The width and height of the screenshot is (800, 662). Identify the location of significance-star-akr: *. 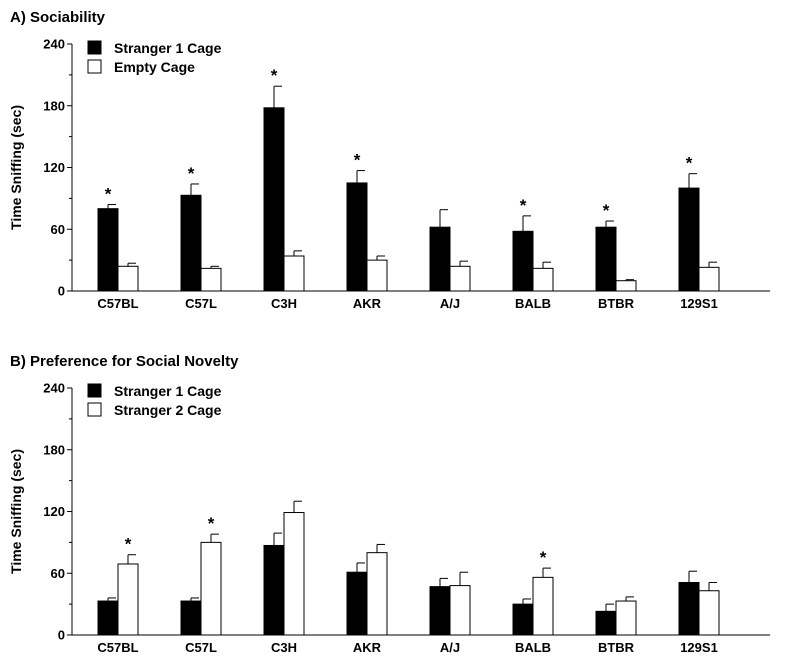
(357, 160).